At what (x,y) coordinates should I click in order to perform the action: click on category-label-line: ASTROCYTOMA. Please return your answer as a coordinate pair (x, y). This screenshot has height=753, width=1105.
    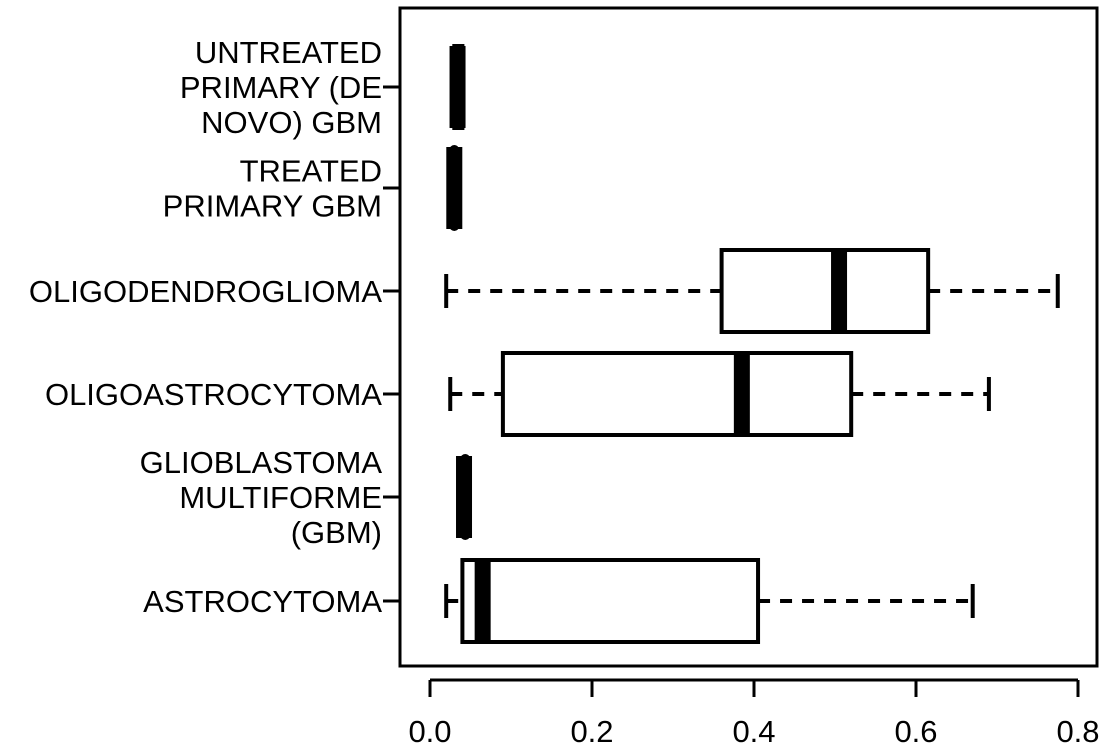
    Looking at the image, I should click on (262, 601).